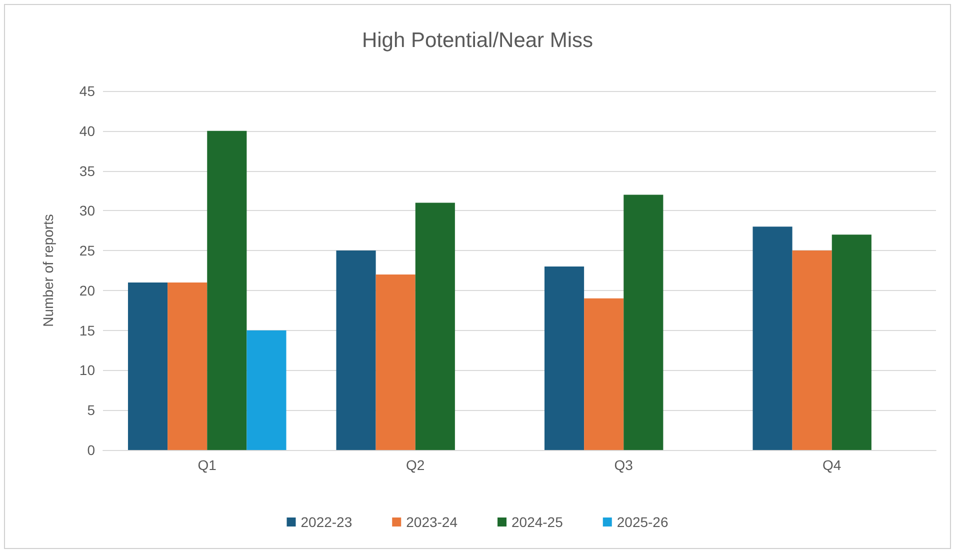 The width and height of the screenshot is (957, 555). I want to click on legend-label: 2023-24, so click(432, 522).